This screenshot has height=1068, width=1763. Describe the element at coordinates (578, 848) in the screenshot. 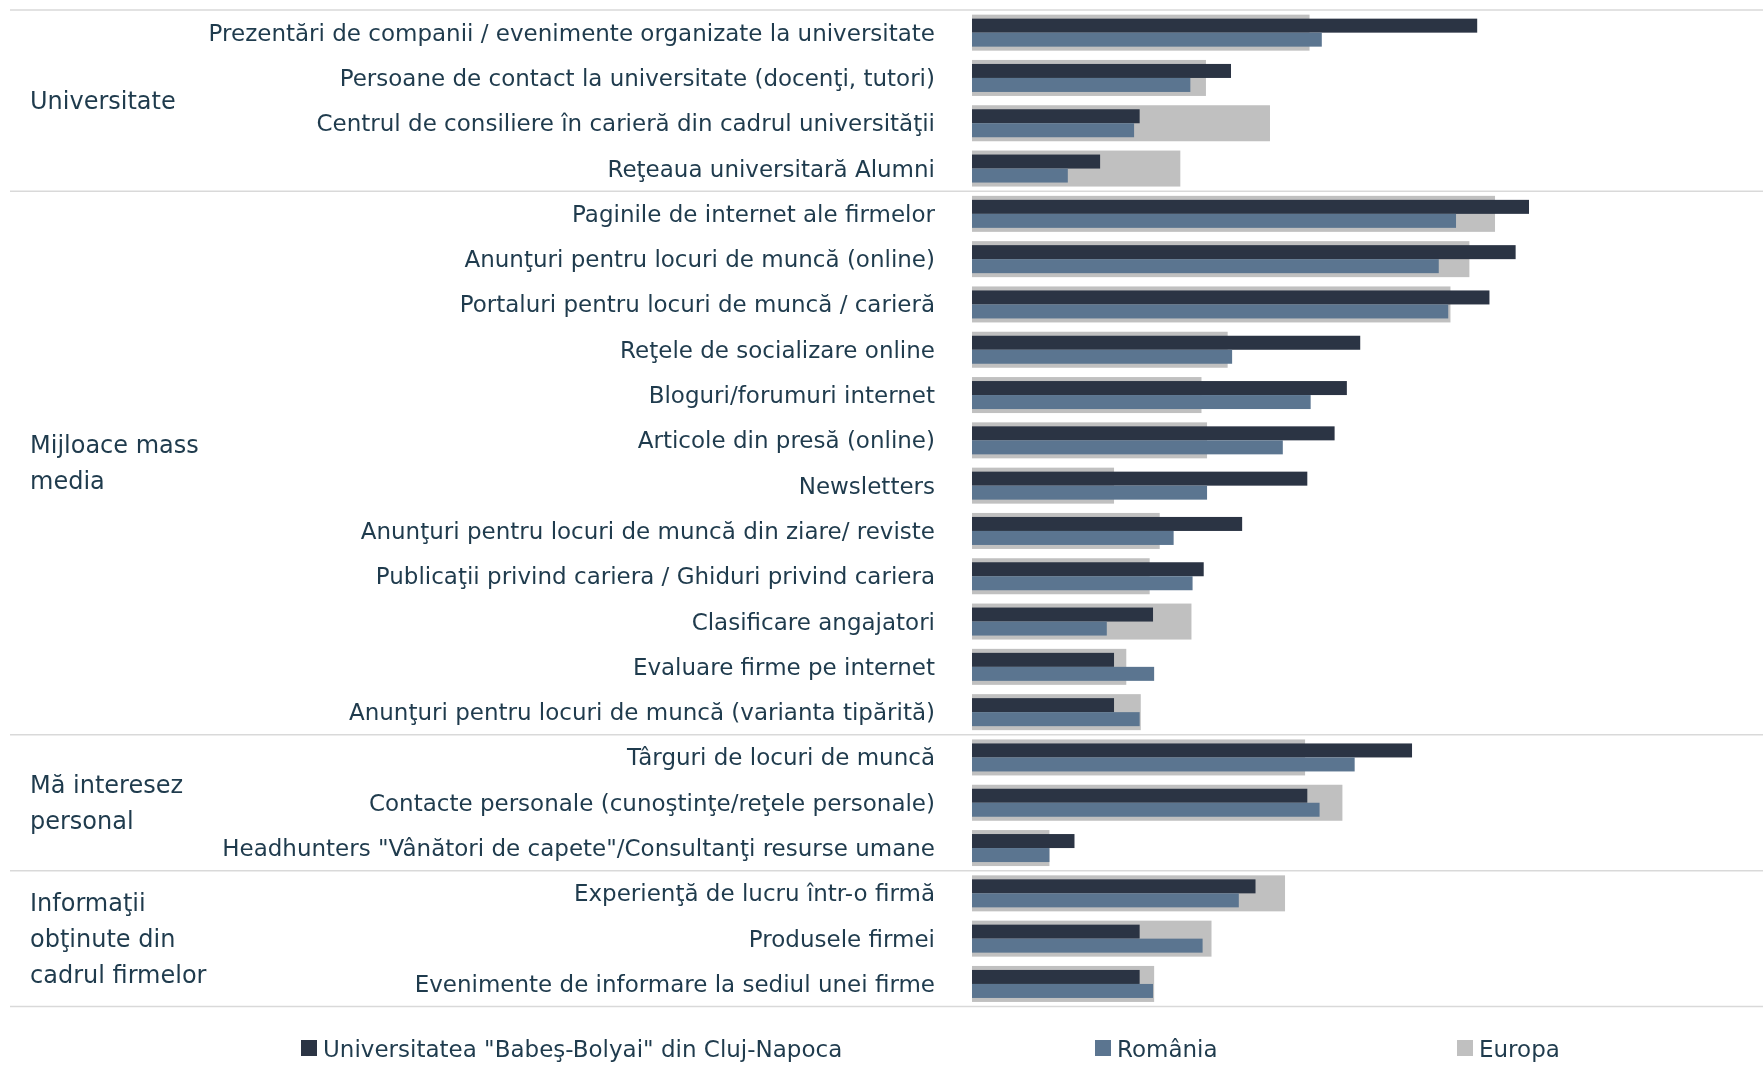

I see `y-tick-label: Headhunters "Vânători de capete"/Consultanţi resurse umane` at that location.